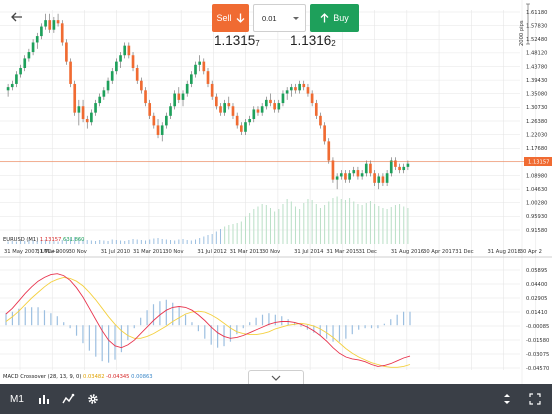 The image size is (552, 414). Describe the element at coordinates (93, 399) in the screenshot. I see `settings-button` at that location.